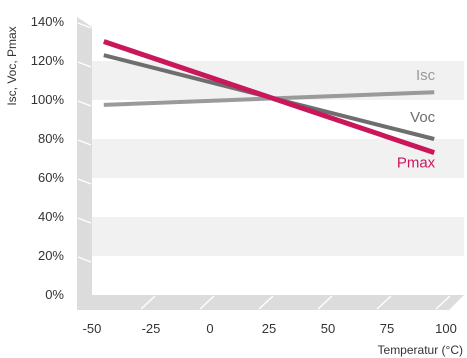 The image size is (467, 358). I want to click on x-tick-label: 100, so click(446, 328).